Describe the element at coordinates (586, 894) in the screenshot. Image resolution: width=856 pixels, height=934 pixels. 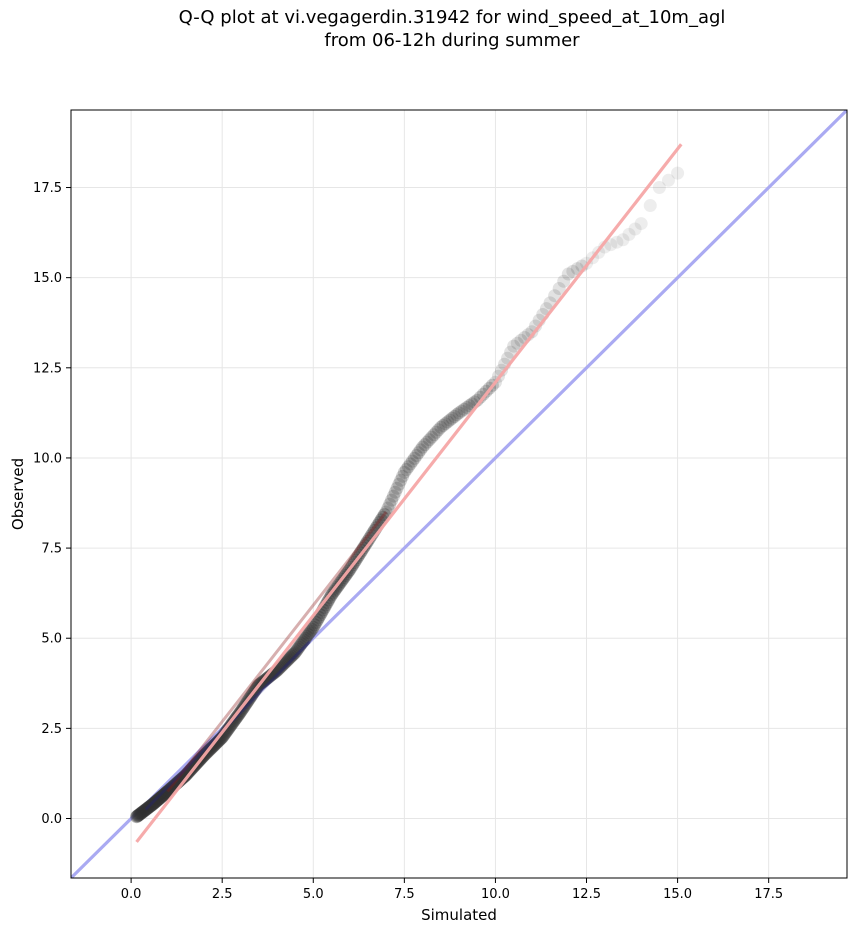
I see `x-tick-label: 12.5` at that location.